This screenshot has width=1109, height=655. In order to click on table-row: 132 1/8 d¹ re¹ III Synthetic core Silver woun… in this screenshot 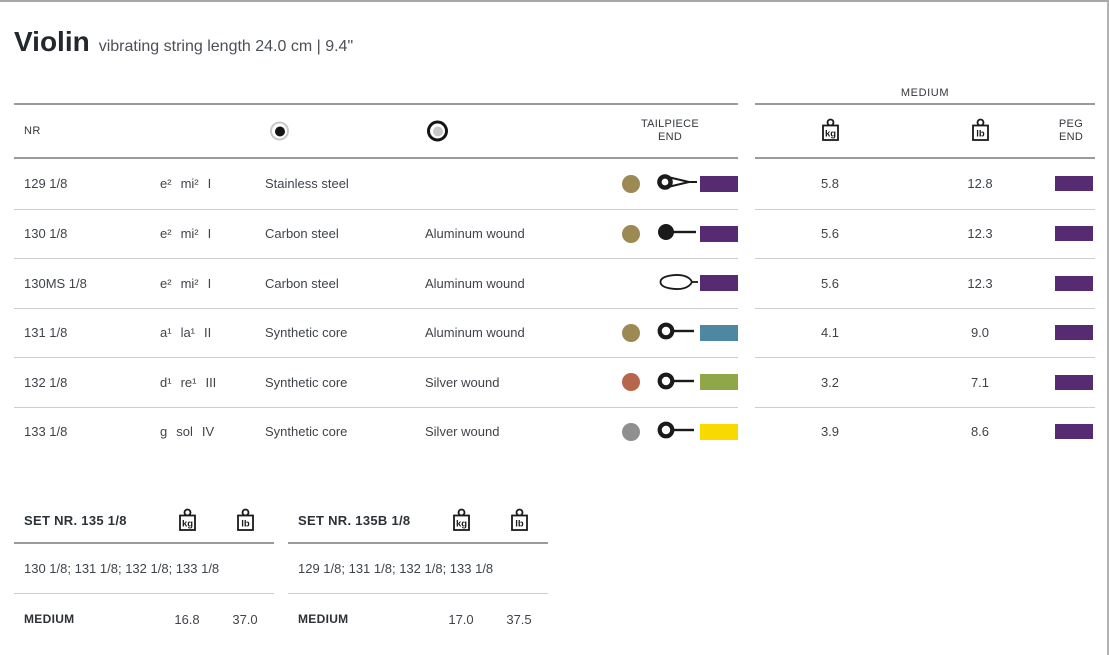, I will do `click(554, 382)`.